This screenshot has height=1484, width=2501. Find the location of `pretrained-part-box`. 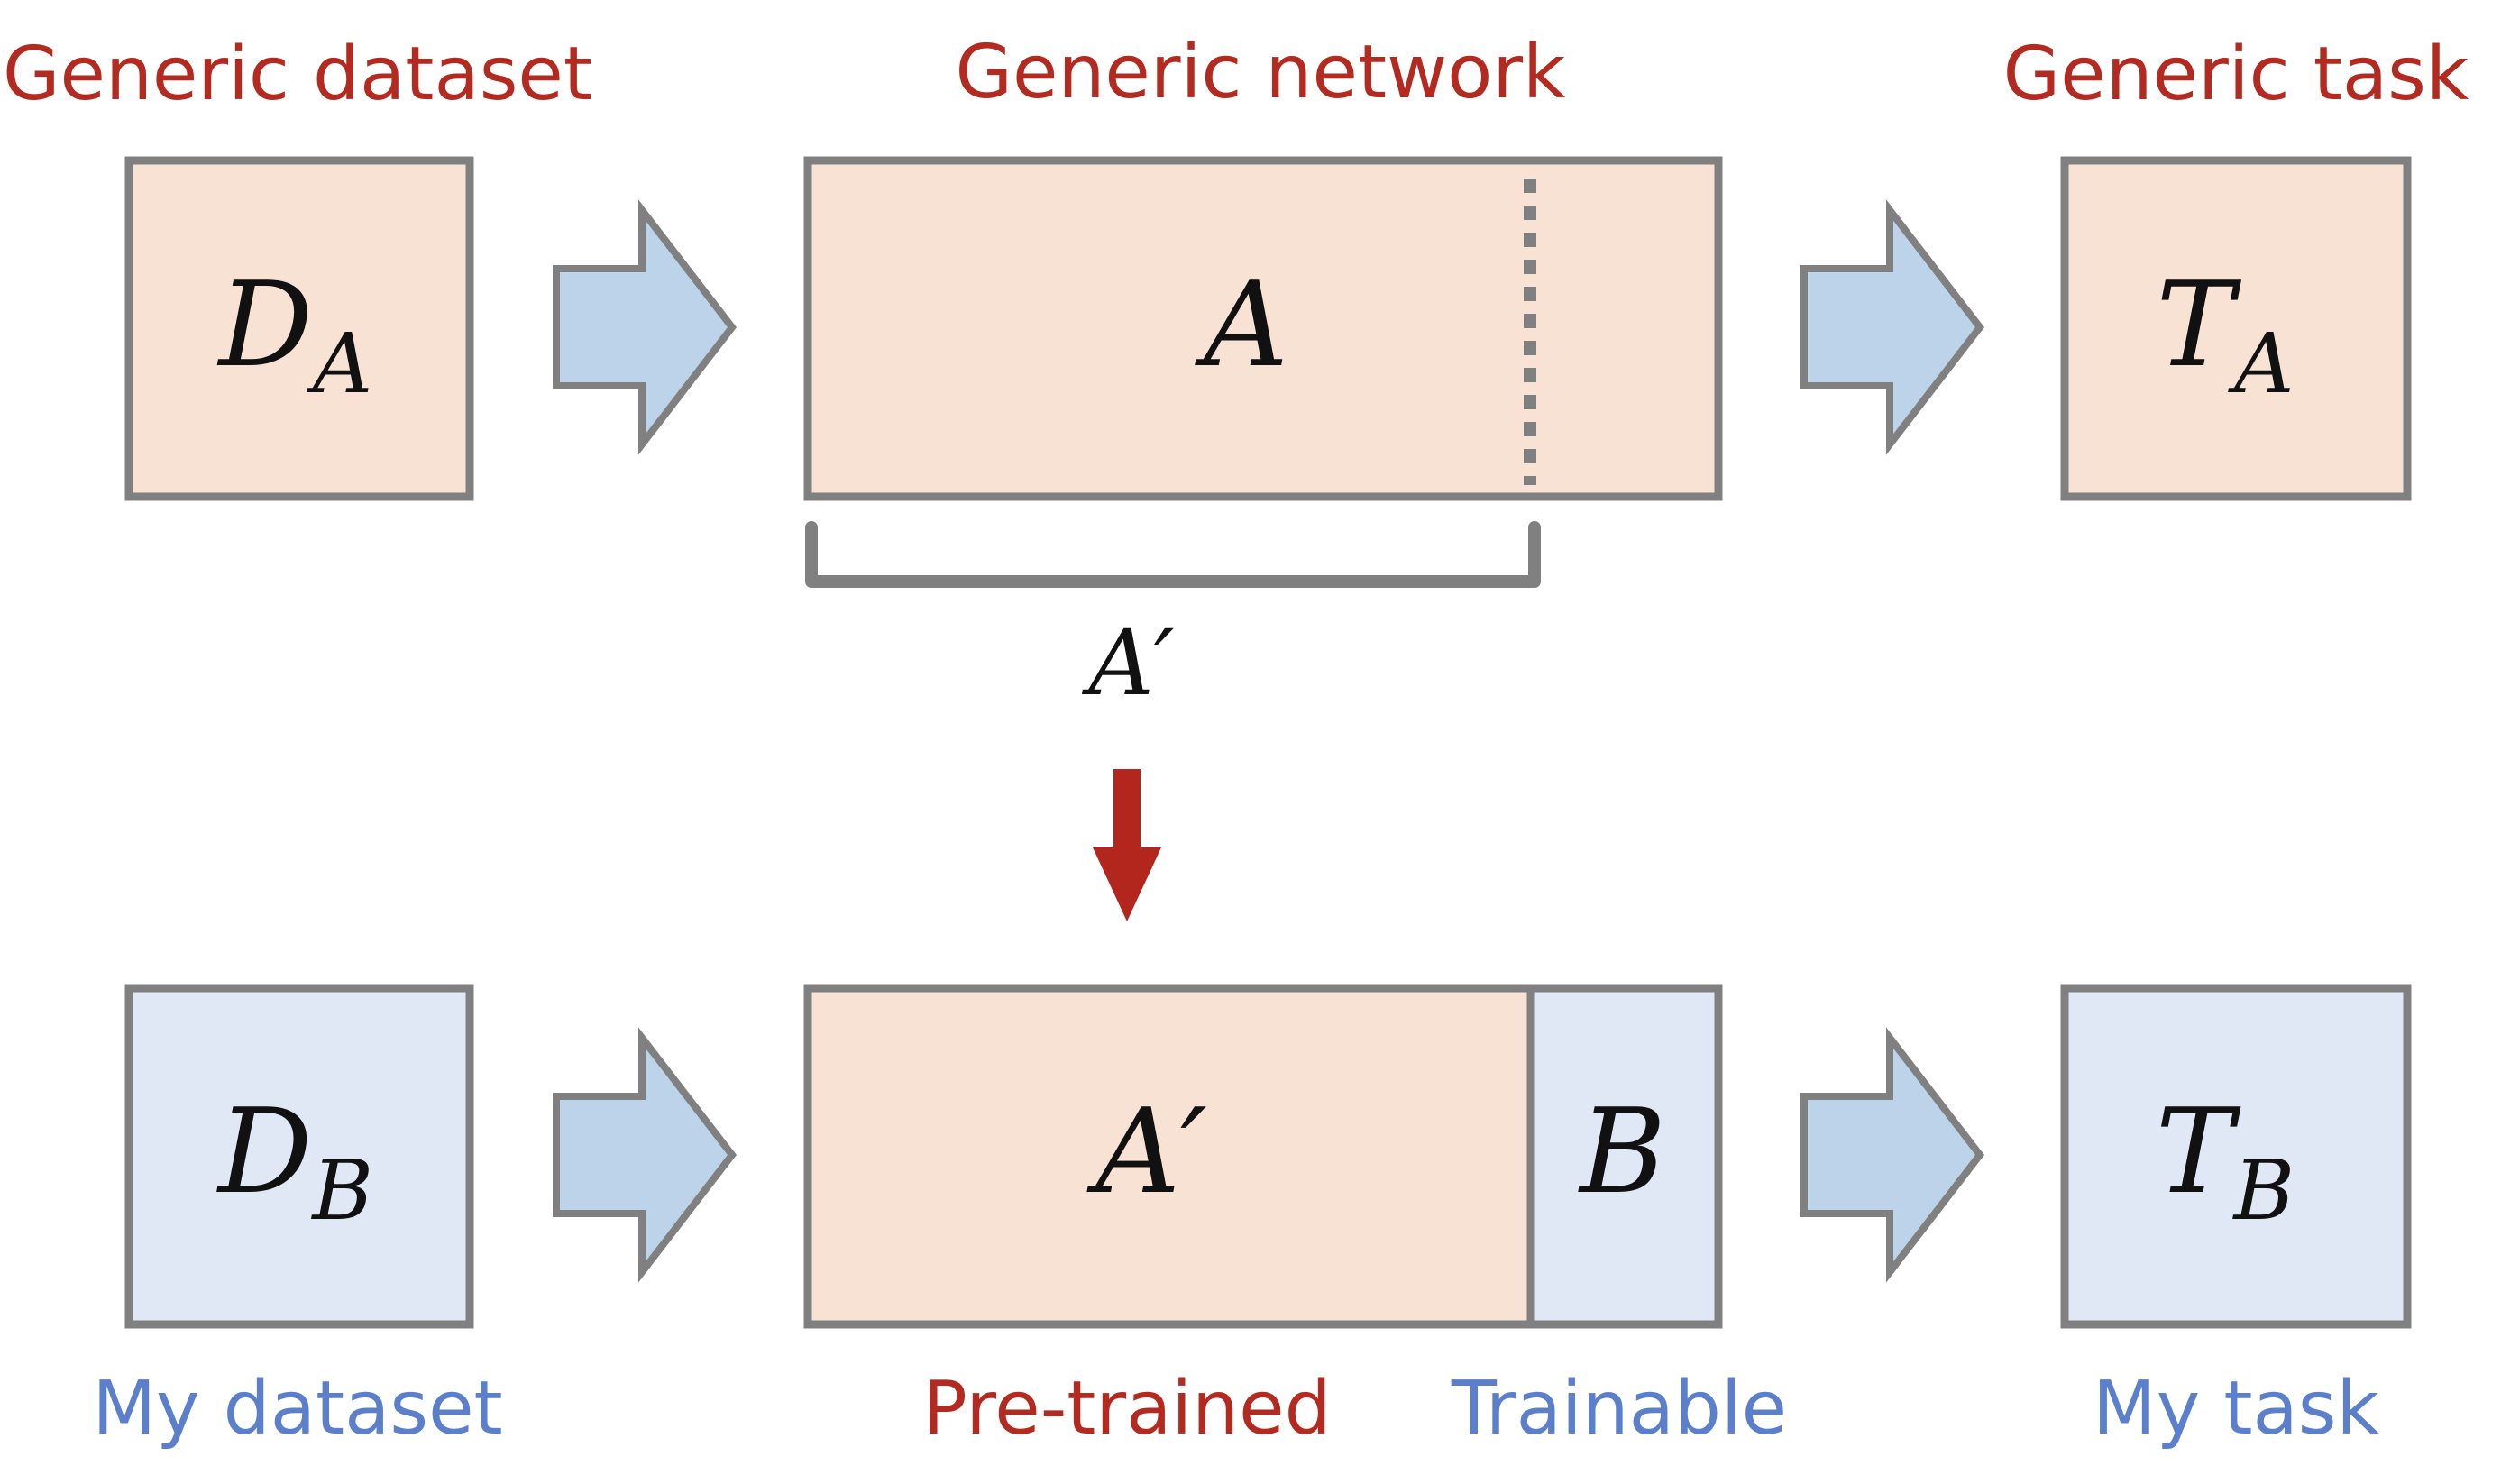

pretrained-part-box is located at coordinates (1169, 1156).